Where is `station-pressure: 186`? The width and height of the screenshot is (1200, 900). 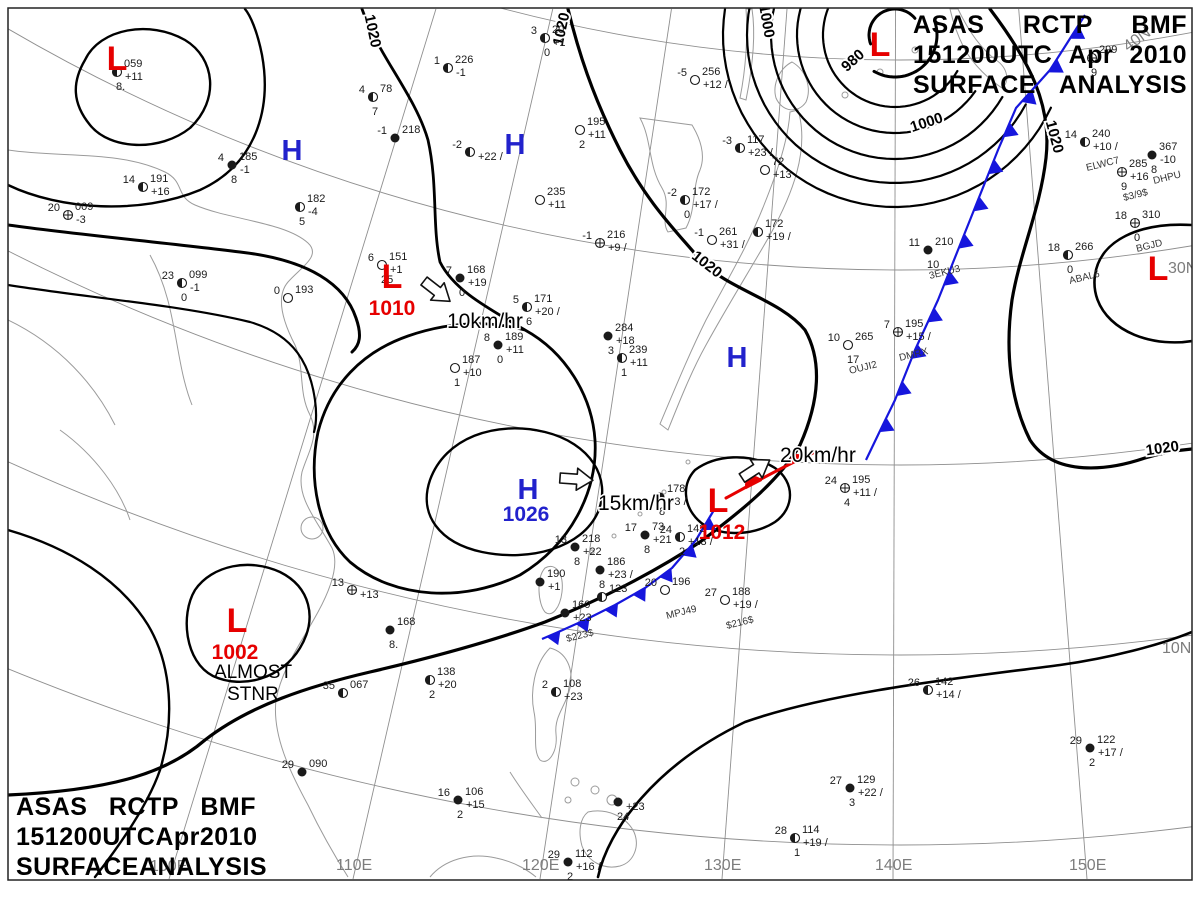 station-pressure: 186 is located at coordinates (616, 562).